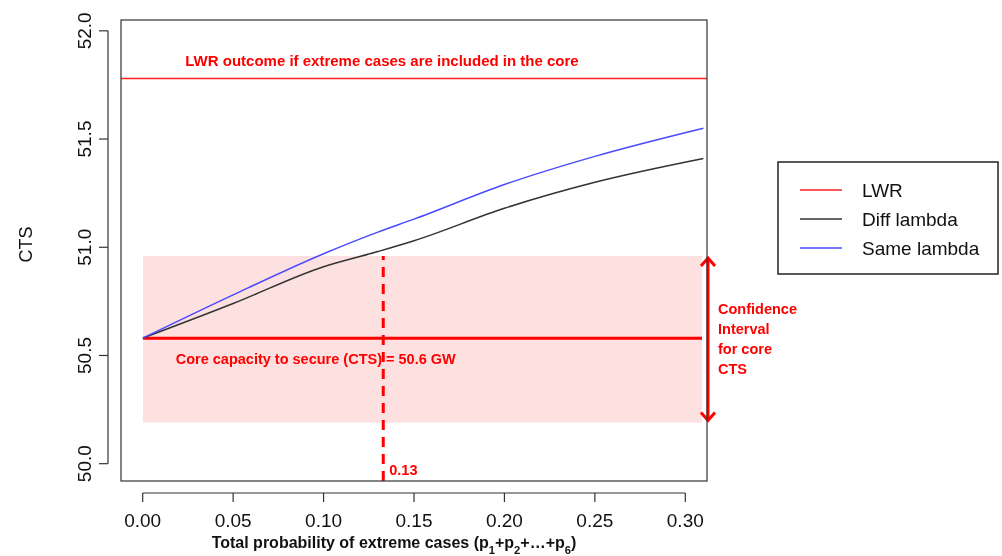 The height and width of the screenshot is (556, 1002). I want to click on y-tick-label: 50.5, so click(84, 355).